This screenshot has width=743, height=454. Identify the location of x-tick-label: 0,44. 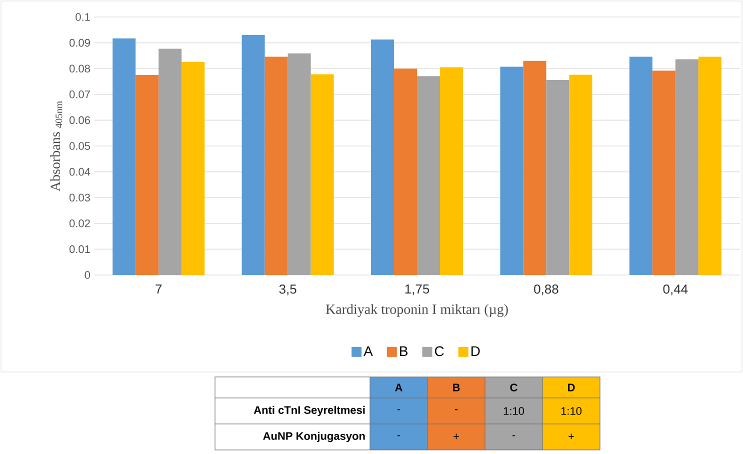
(675, 290).